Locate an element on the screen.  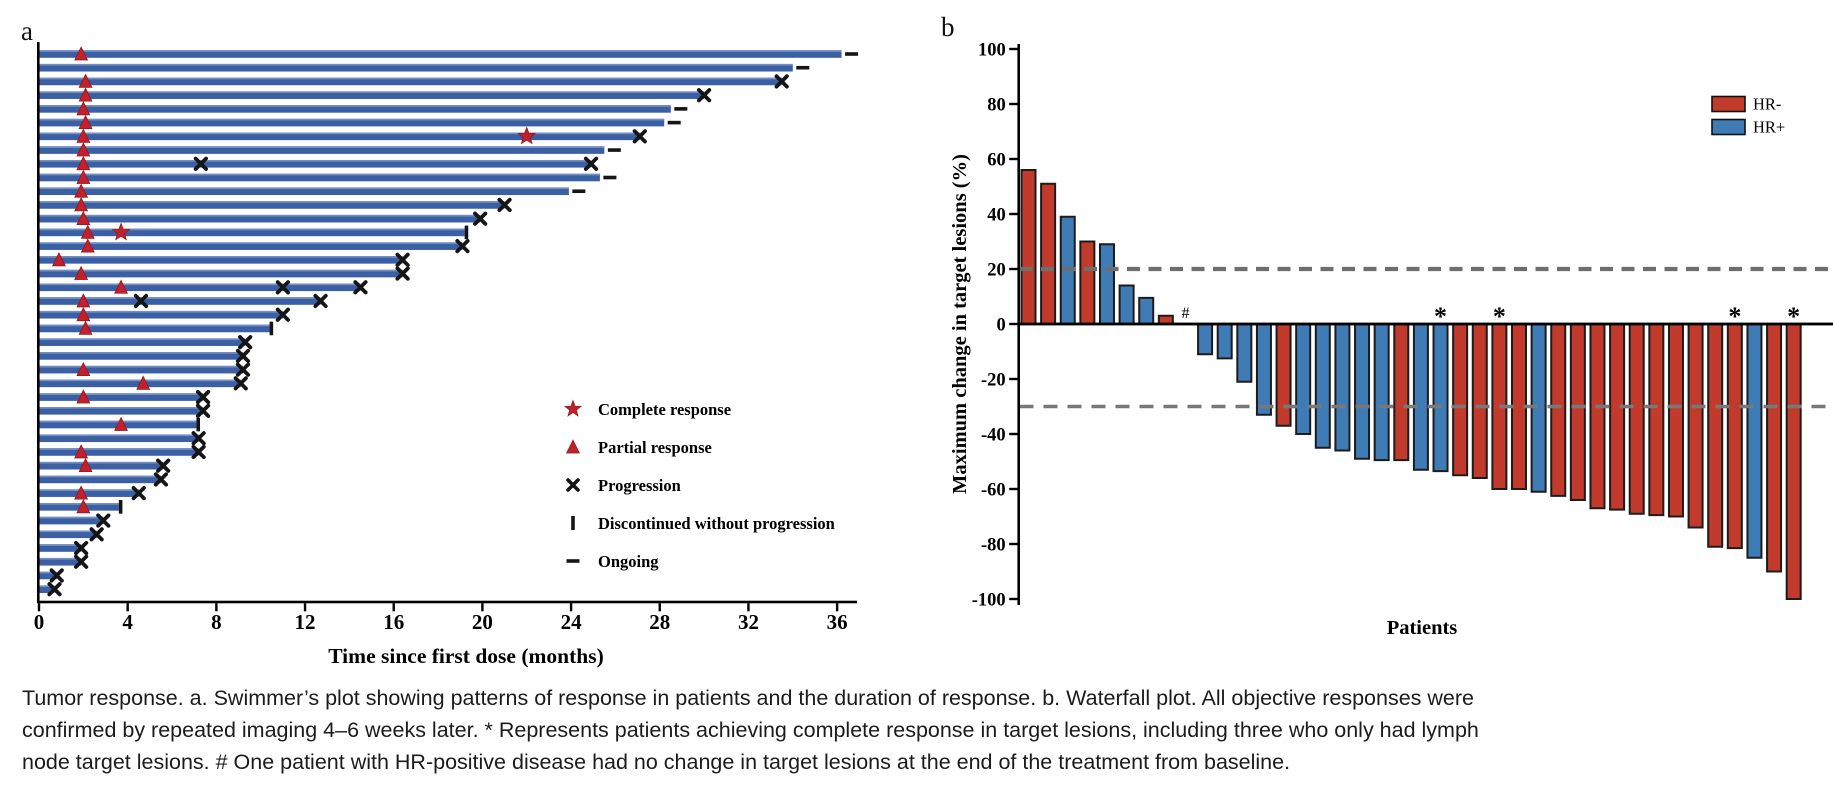
legend-label: Partial response is located at coordinates (655, 447).